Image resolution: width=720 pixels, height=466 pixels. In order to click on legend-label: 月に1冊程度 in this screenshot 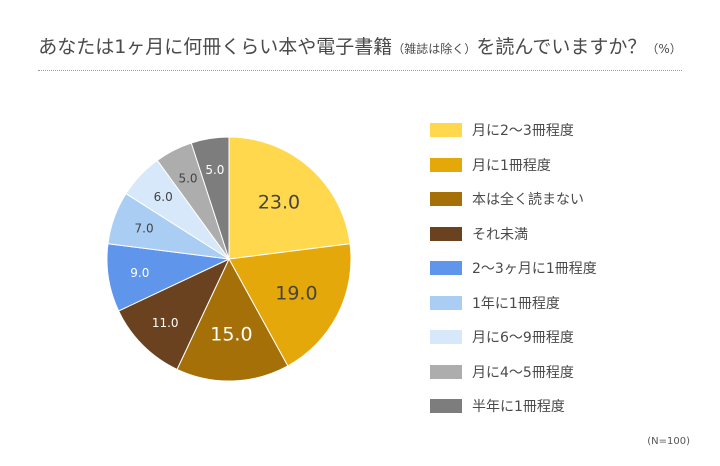, I will do `click(511, 165)`.